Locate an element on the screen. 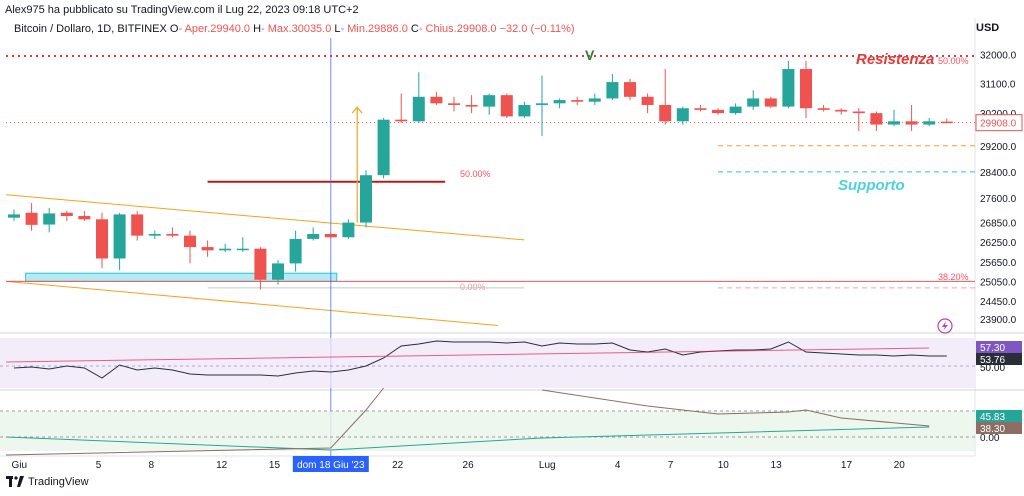 This screenshot has height=496, width=1024. open-label: O is located at coordinates (174, 29).